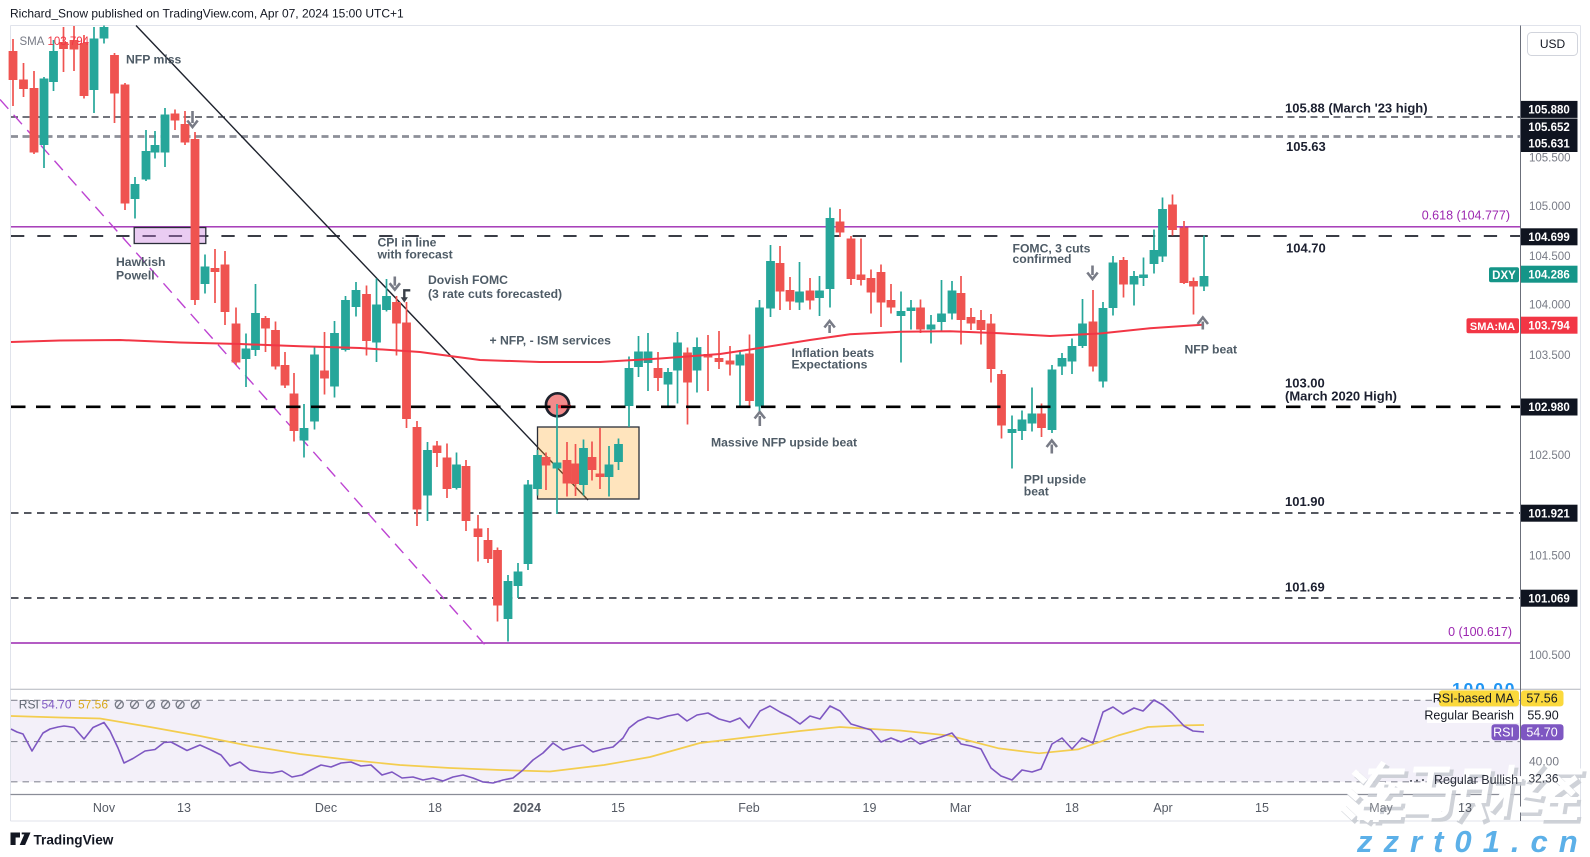 The width and height of the screenshot is (1590, 857). Describe the element at coordinates (1055, 480) in the screenshot. I see `svg-text: PPI upside` at that location.